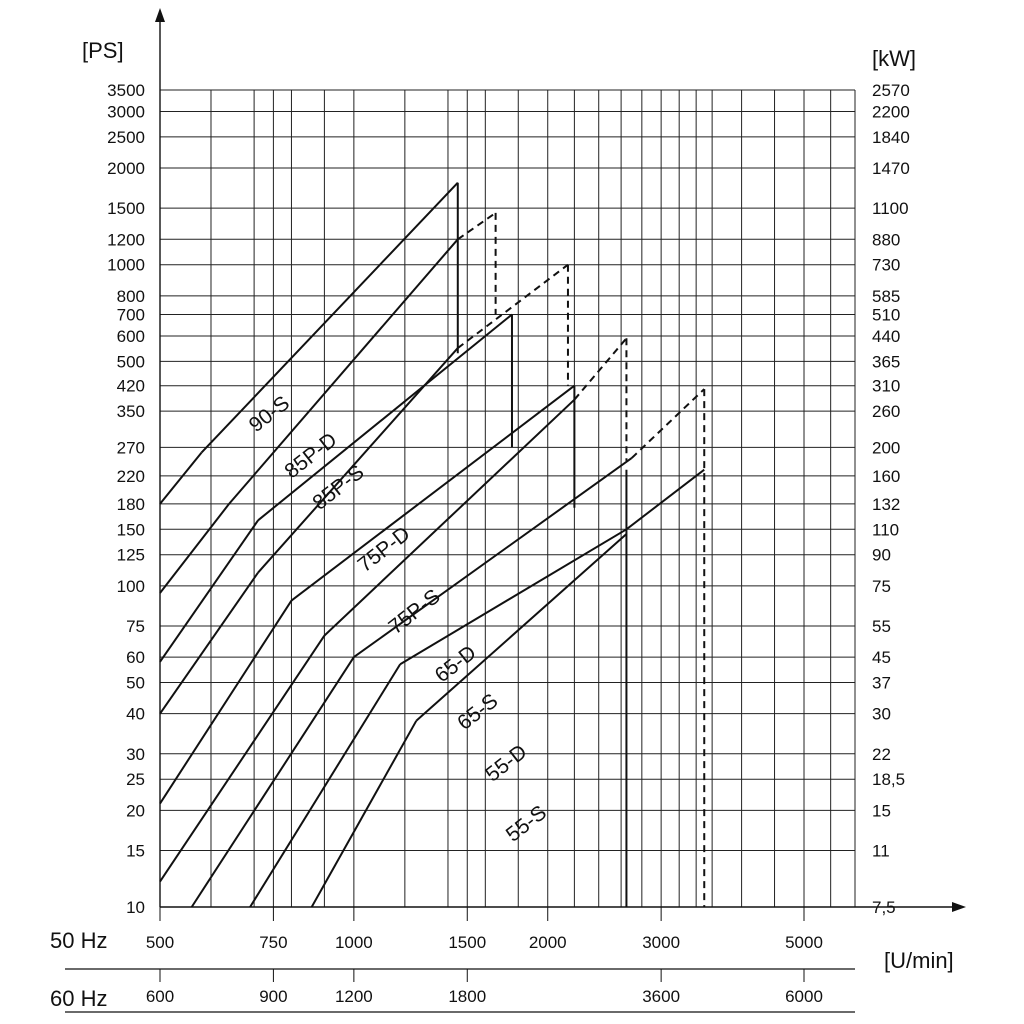 This screenshot has height=1024, width=1024. I want to click on y-tick-label-kw: 730, so click(886, 265).